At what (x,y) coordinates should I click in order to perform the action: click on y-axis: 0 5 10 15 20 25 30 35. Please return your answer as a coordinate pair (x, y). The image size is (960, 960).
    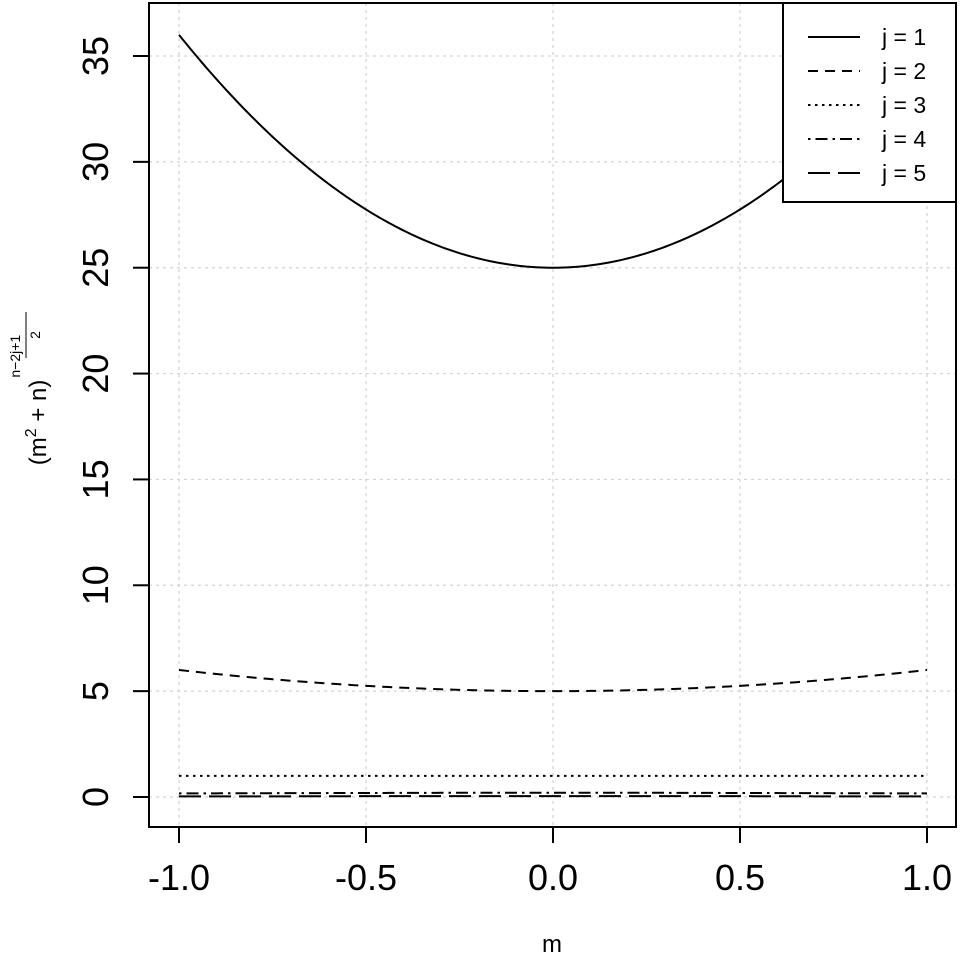
    Looking at the image, I should click on (112, 421).